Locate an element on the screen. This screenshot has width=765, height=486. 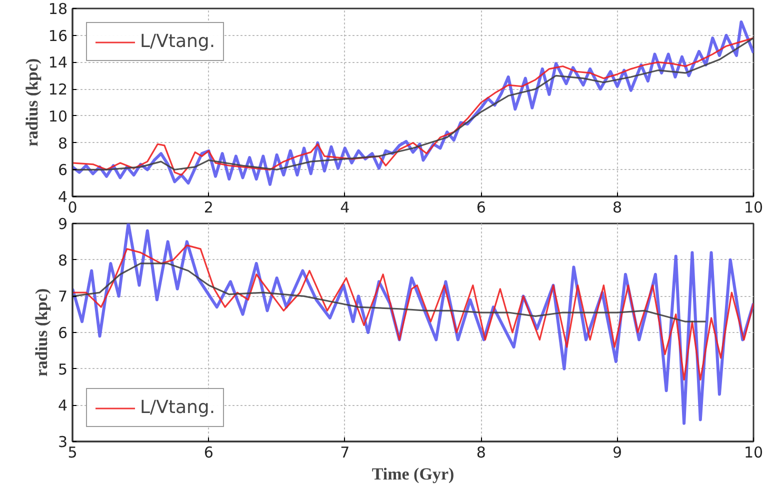
x-tick-label: 9 is located at coordinates (617, 453).